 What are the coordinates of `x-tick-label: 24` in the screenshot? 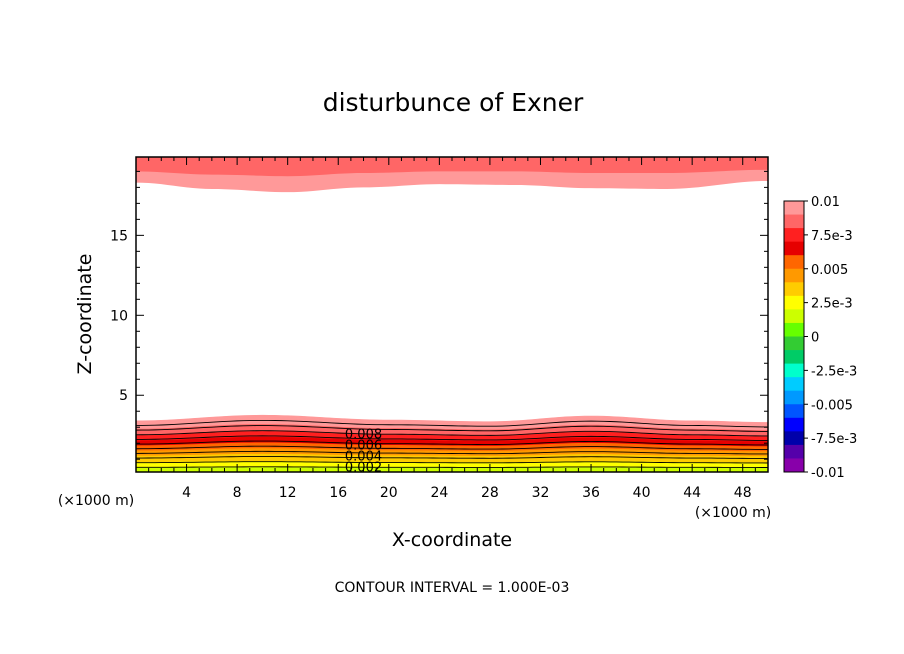 It's located at (439, 493).